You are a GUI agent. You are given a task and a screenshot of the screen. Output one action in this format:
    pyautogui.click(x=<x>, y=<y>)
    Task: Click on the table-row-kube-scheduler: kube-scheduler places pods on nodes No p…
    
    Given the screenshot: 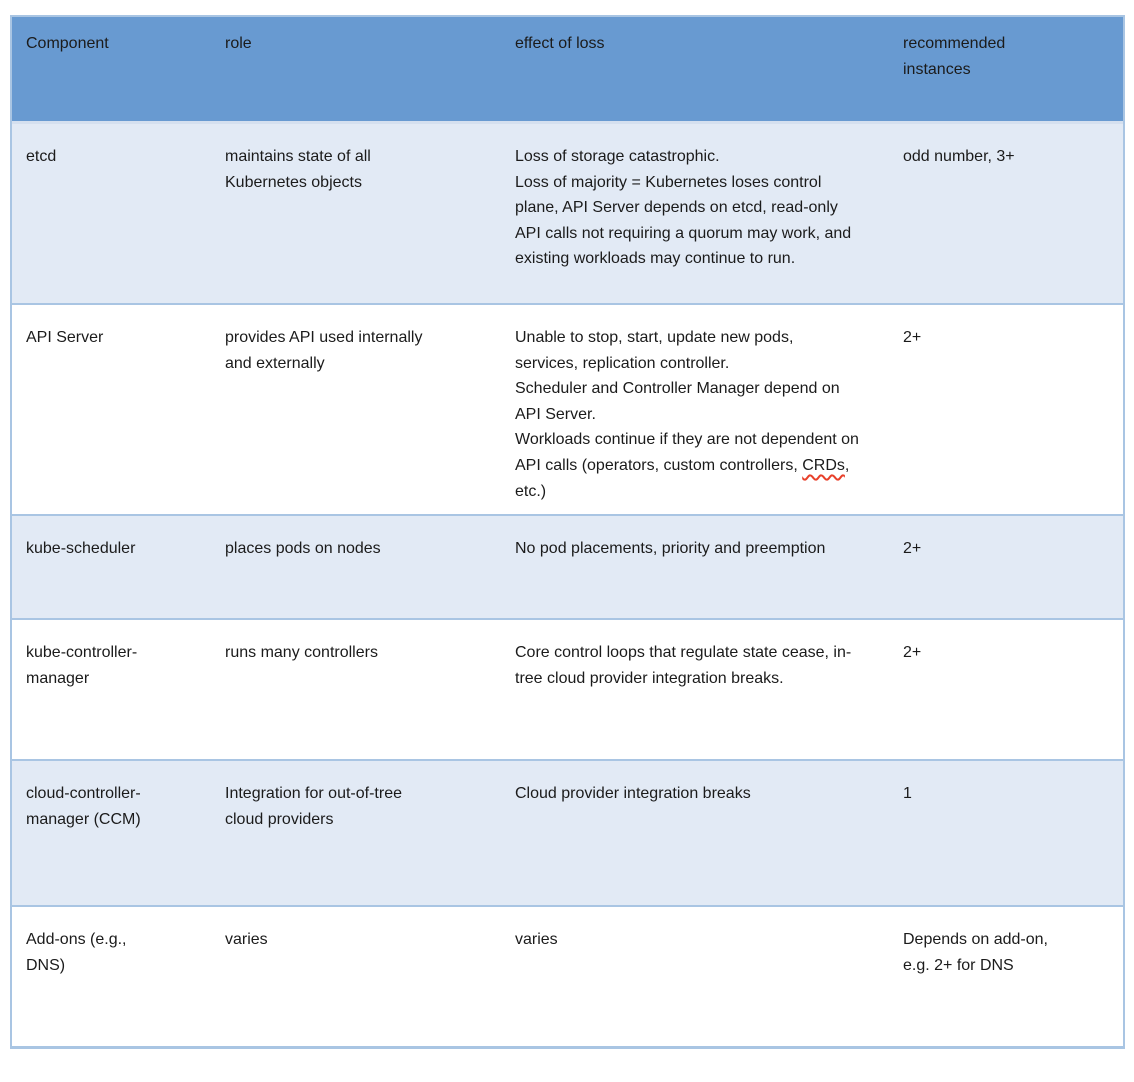 What is the action you would take?
    pyautogui.click(x=567, y=566)
    